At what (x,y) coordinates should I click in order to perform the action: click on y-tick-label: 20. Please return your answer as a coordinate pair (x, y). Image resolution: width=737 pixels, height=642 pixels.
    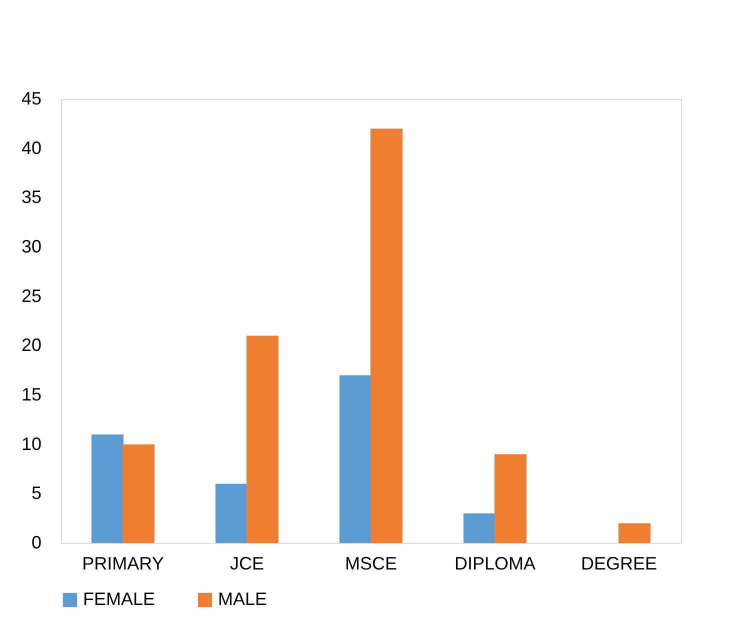
    Looking at the image, I should click on (31, 345).